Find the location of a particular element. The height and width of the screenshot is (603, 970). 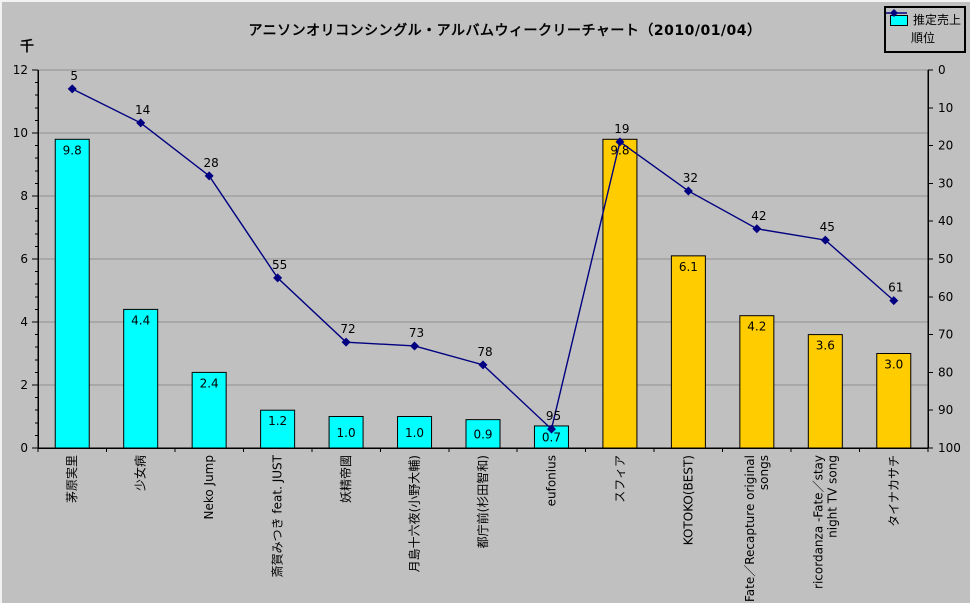

rank-value-label: 28 is located at coordinates (211, 163).